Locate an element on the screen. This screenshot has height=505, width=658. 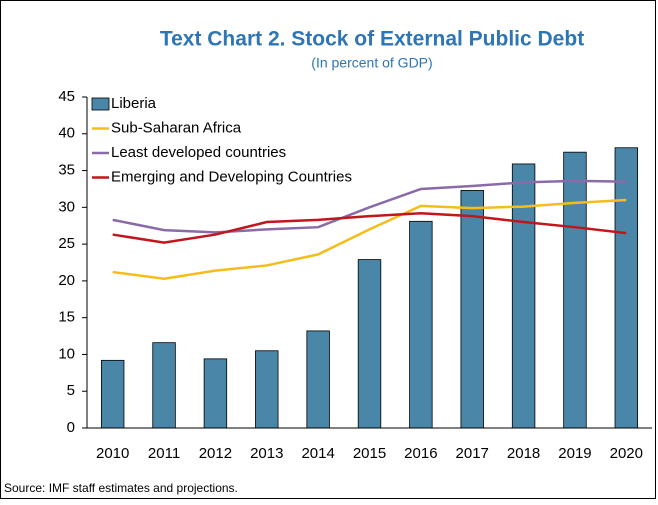
x-tick-label: 2020 is located at coordinates (626, 453).